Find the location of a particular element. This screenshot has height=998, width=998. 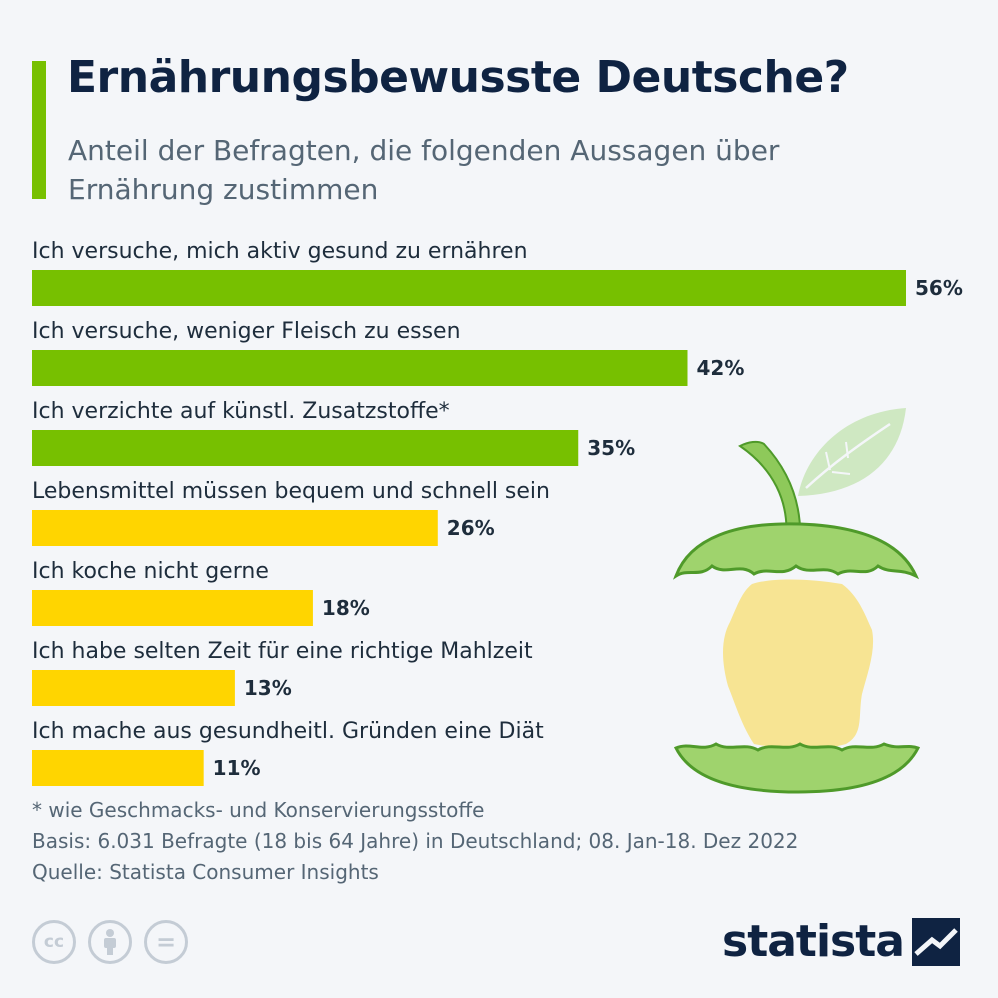

value-label: 26% is located at coordinates (471, 528).